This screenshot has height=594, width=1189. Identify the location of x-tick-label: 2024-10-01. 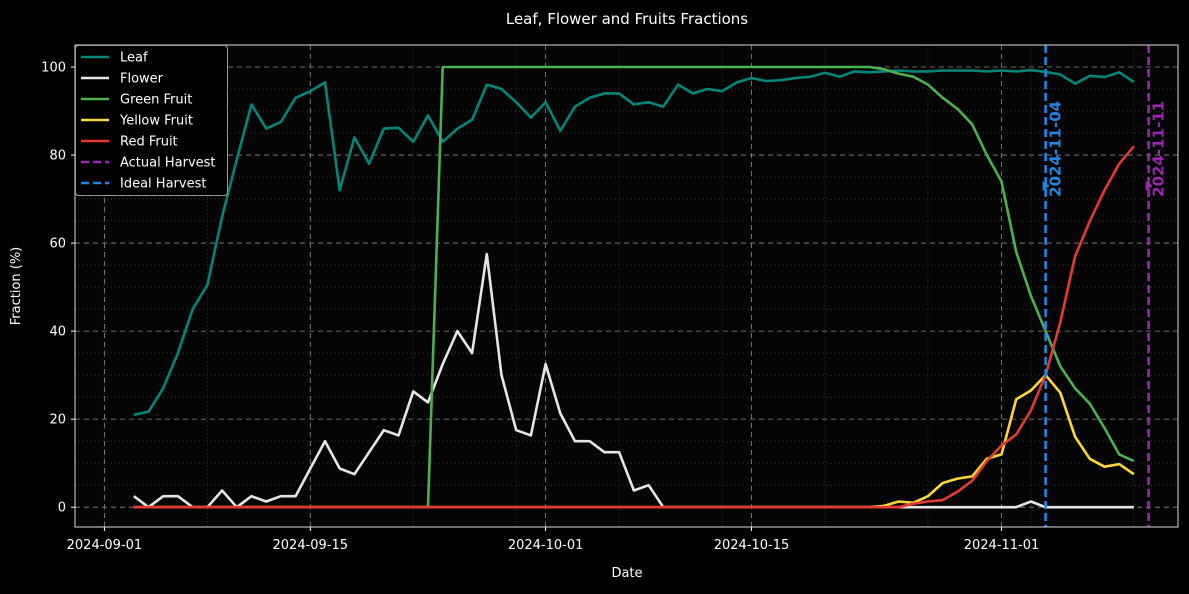
(546, 545).